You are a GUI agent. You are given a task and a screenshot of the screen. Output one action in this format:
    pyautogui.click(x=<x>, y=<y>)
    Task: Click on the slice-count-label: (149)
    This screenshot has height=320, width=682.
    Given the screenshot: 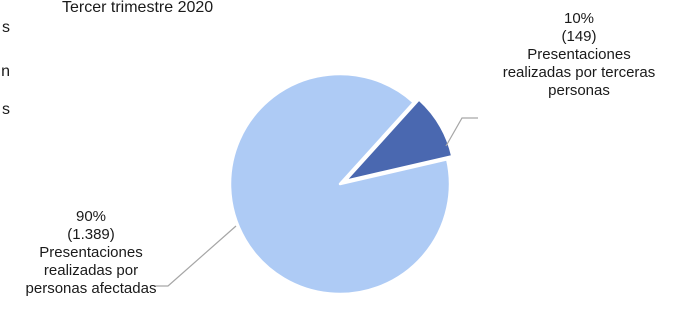 What is the action you would take?
    pyautogui.click(x=579, y=36)
    